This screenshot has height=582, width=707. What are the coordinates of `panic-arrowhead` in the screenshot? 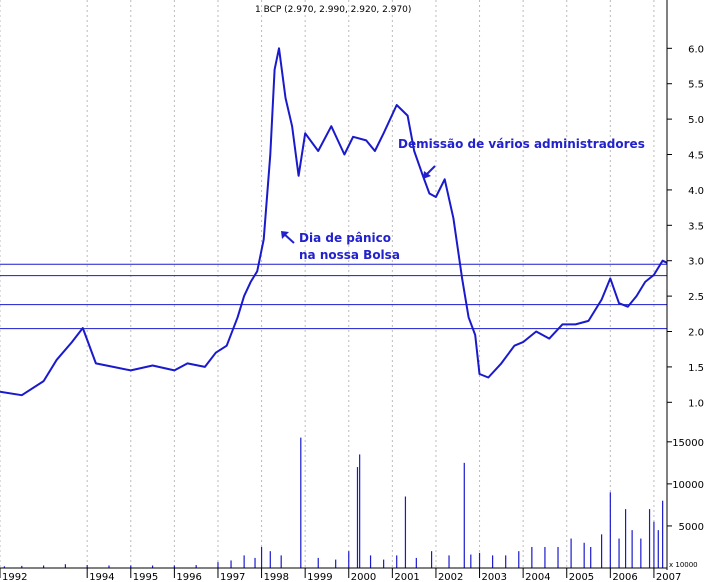 It's located at (285, 235).